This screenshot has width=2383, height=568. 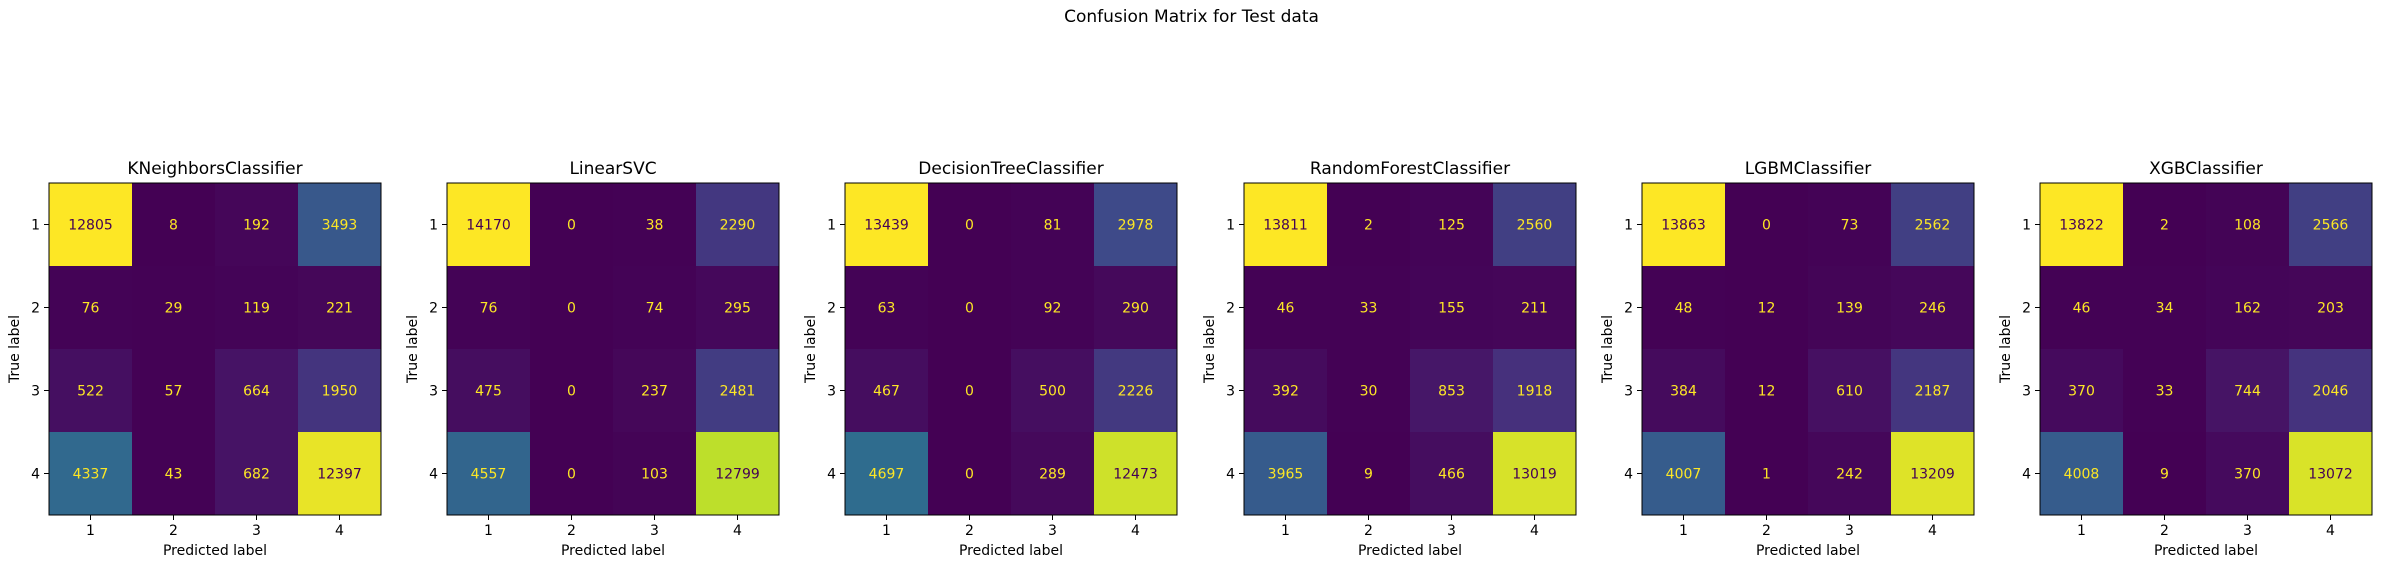 What do you see at coordinates (887, 475) in the screenshot?
I see `cell-value-label: 4697` at bounding box center [887, 475].